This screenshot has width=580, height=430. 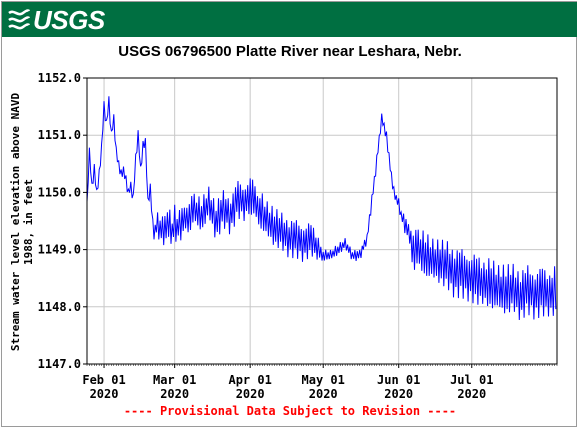 I want to click on usgs-logo: USGS, so click(x=56, y=20).